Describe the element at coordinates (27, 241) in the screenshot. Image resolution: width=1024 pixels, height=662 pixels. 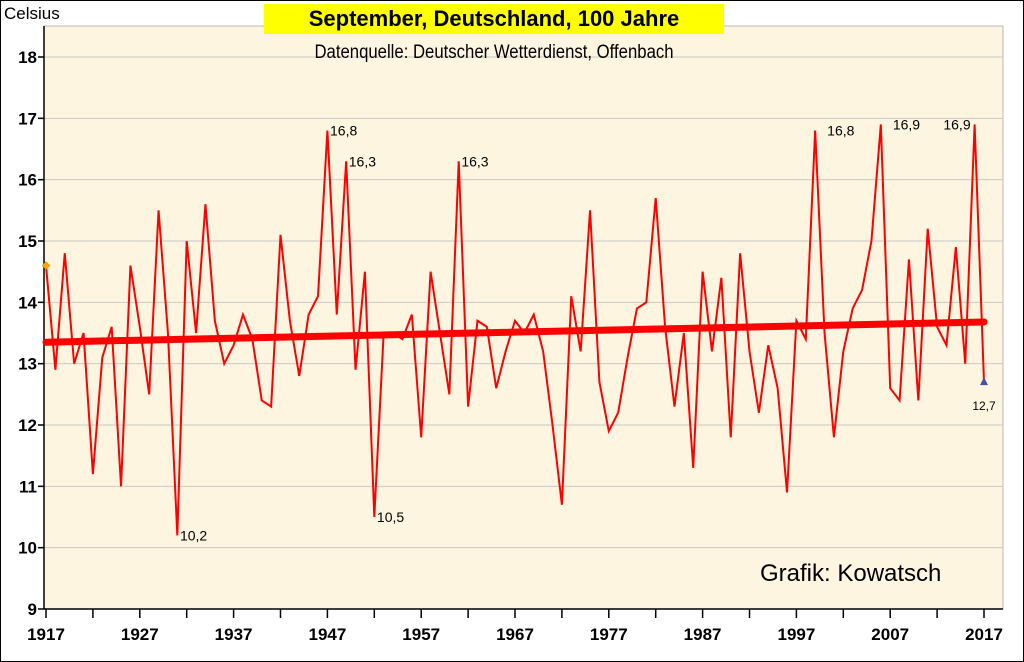
I see `y-tick-label: 15` at that location.